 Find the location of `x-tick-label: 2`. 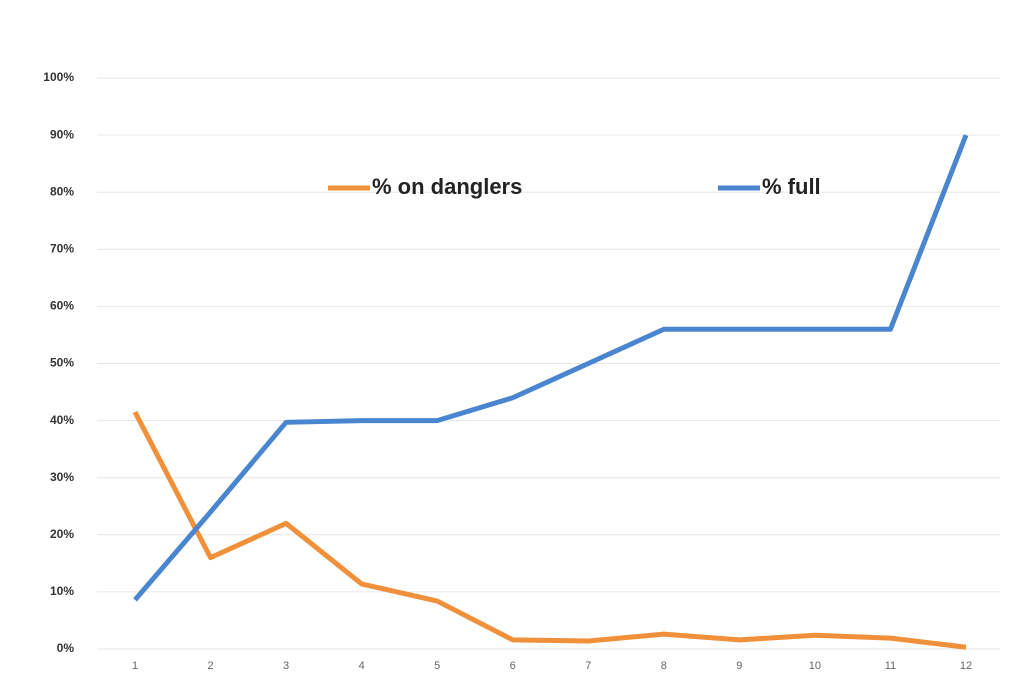

x-tick-label: 2 is located at coordinates (210, 666).